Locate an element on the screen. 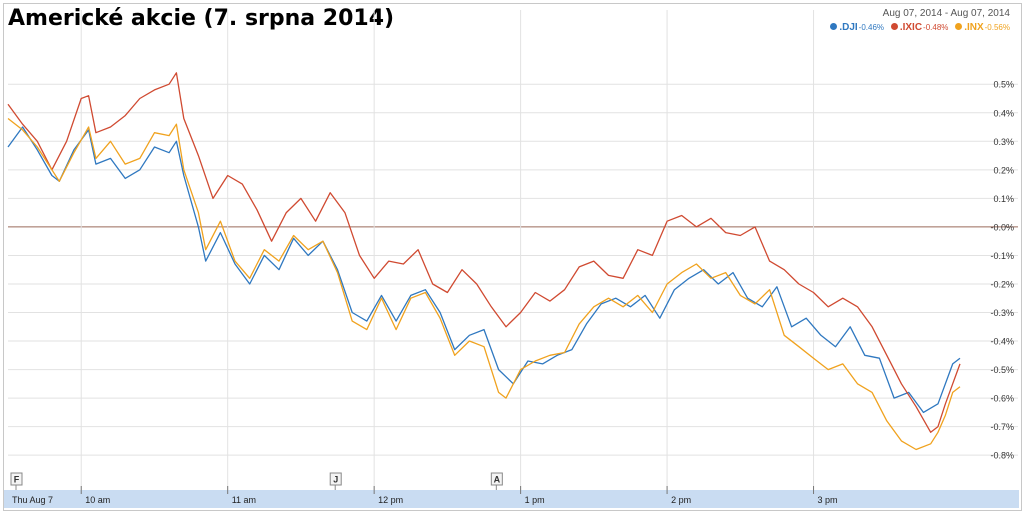 The height and width of the screenshot is (513, 1024). x-tick-label: 1 pm is located at coordinates (535, 500).